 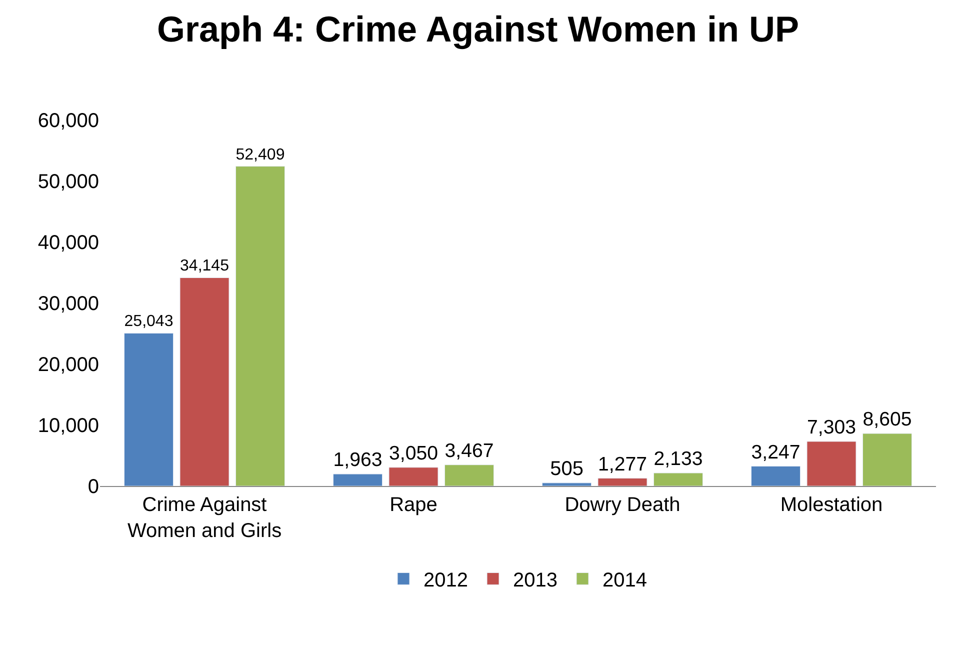 What do you see at coordinates (622, 505) in the screenshot?
I see `x-tick-label: Dowry Death` at bounding box center [622, 505].